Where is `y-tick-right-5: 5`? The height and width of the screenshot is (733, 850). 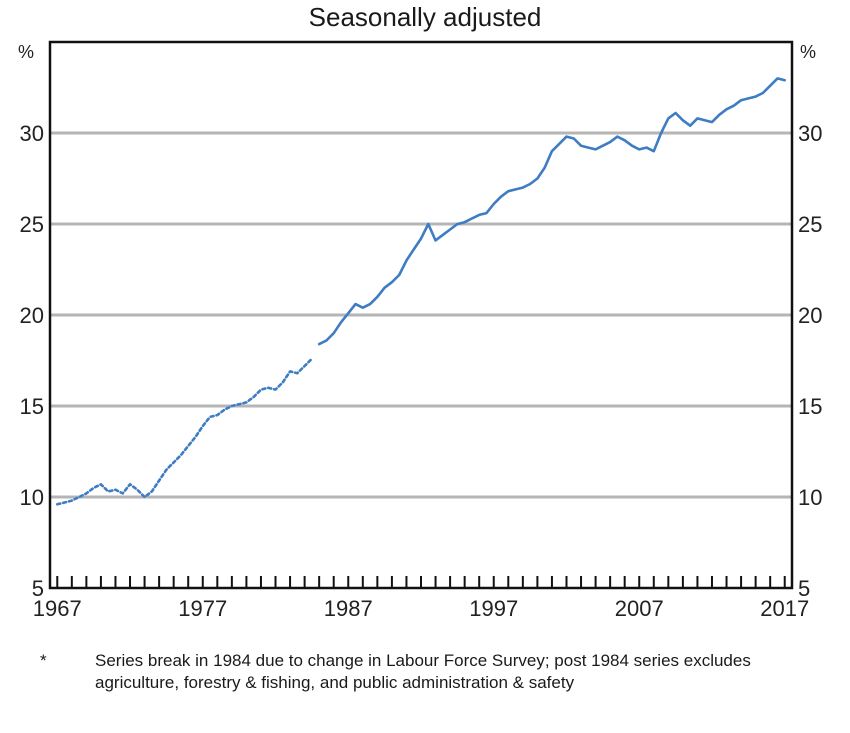
y-tick-right-5: 5 is located at coordinates (804, 588).